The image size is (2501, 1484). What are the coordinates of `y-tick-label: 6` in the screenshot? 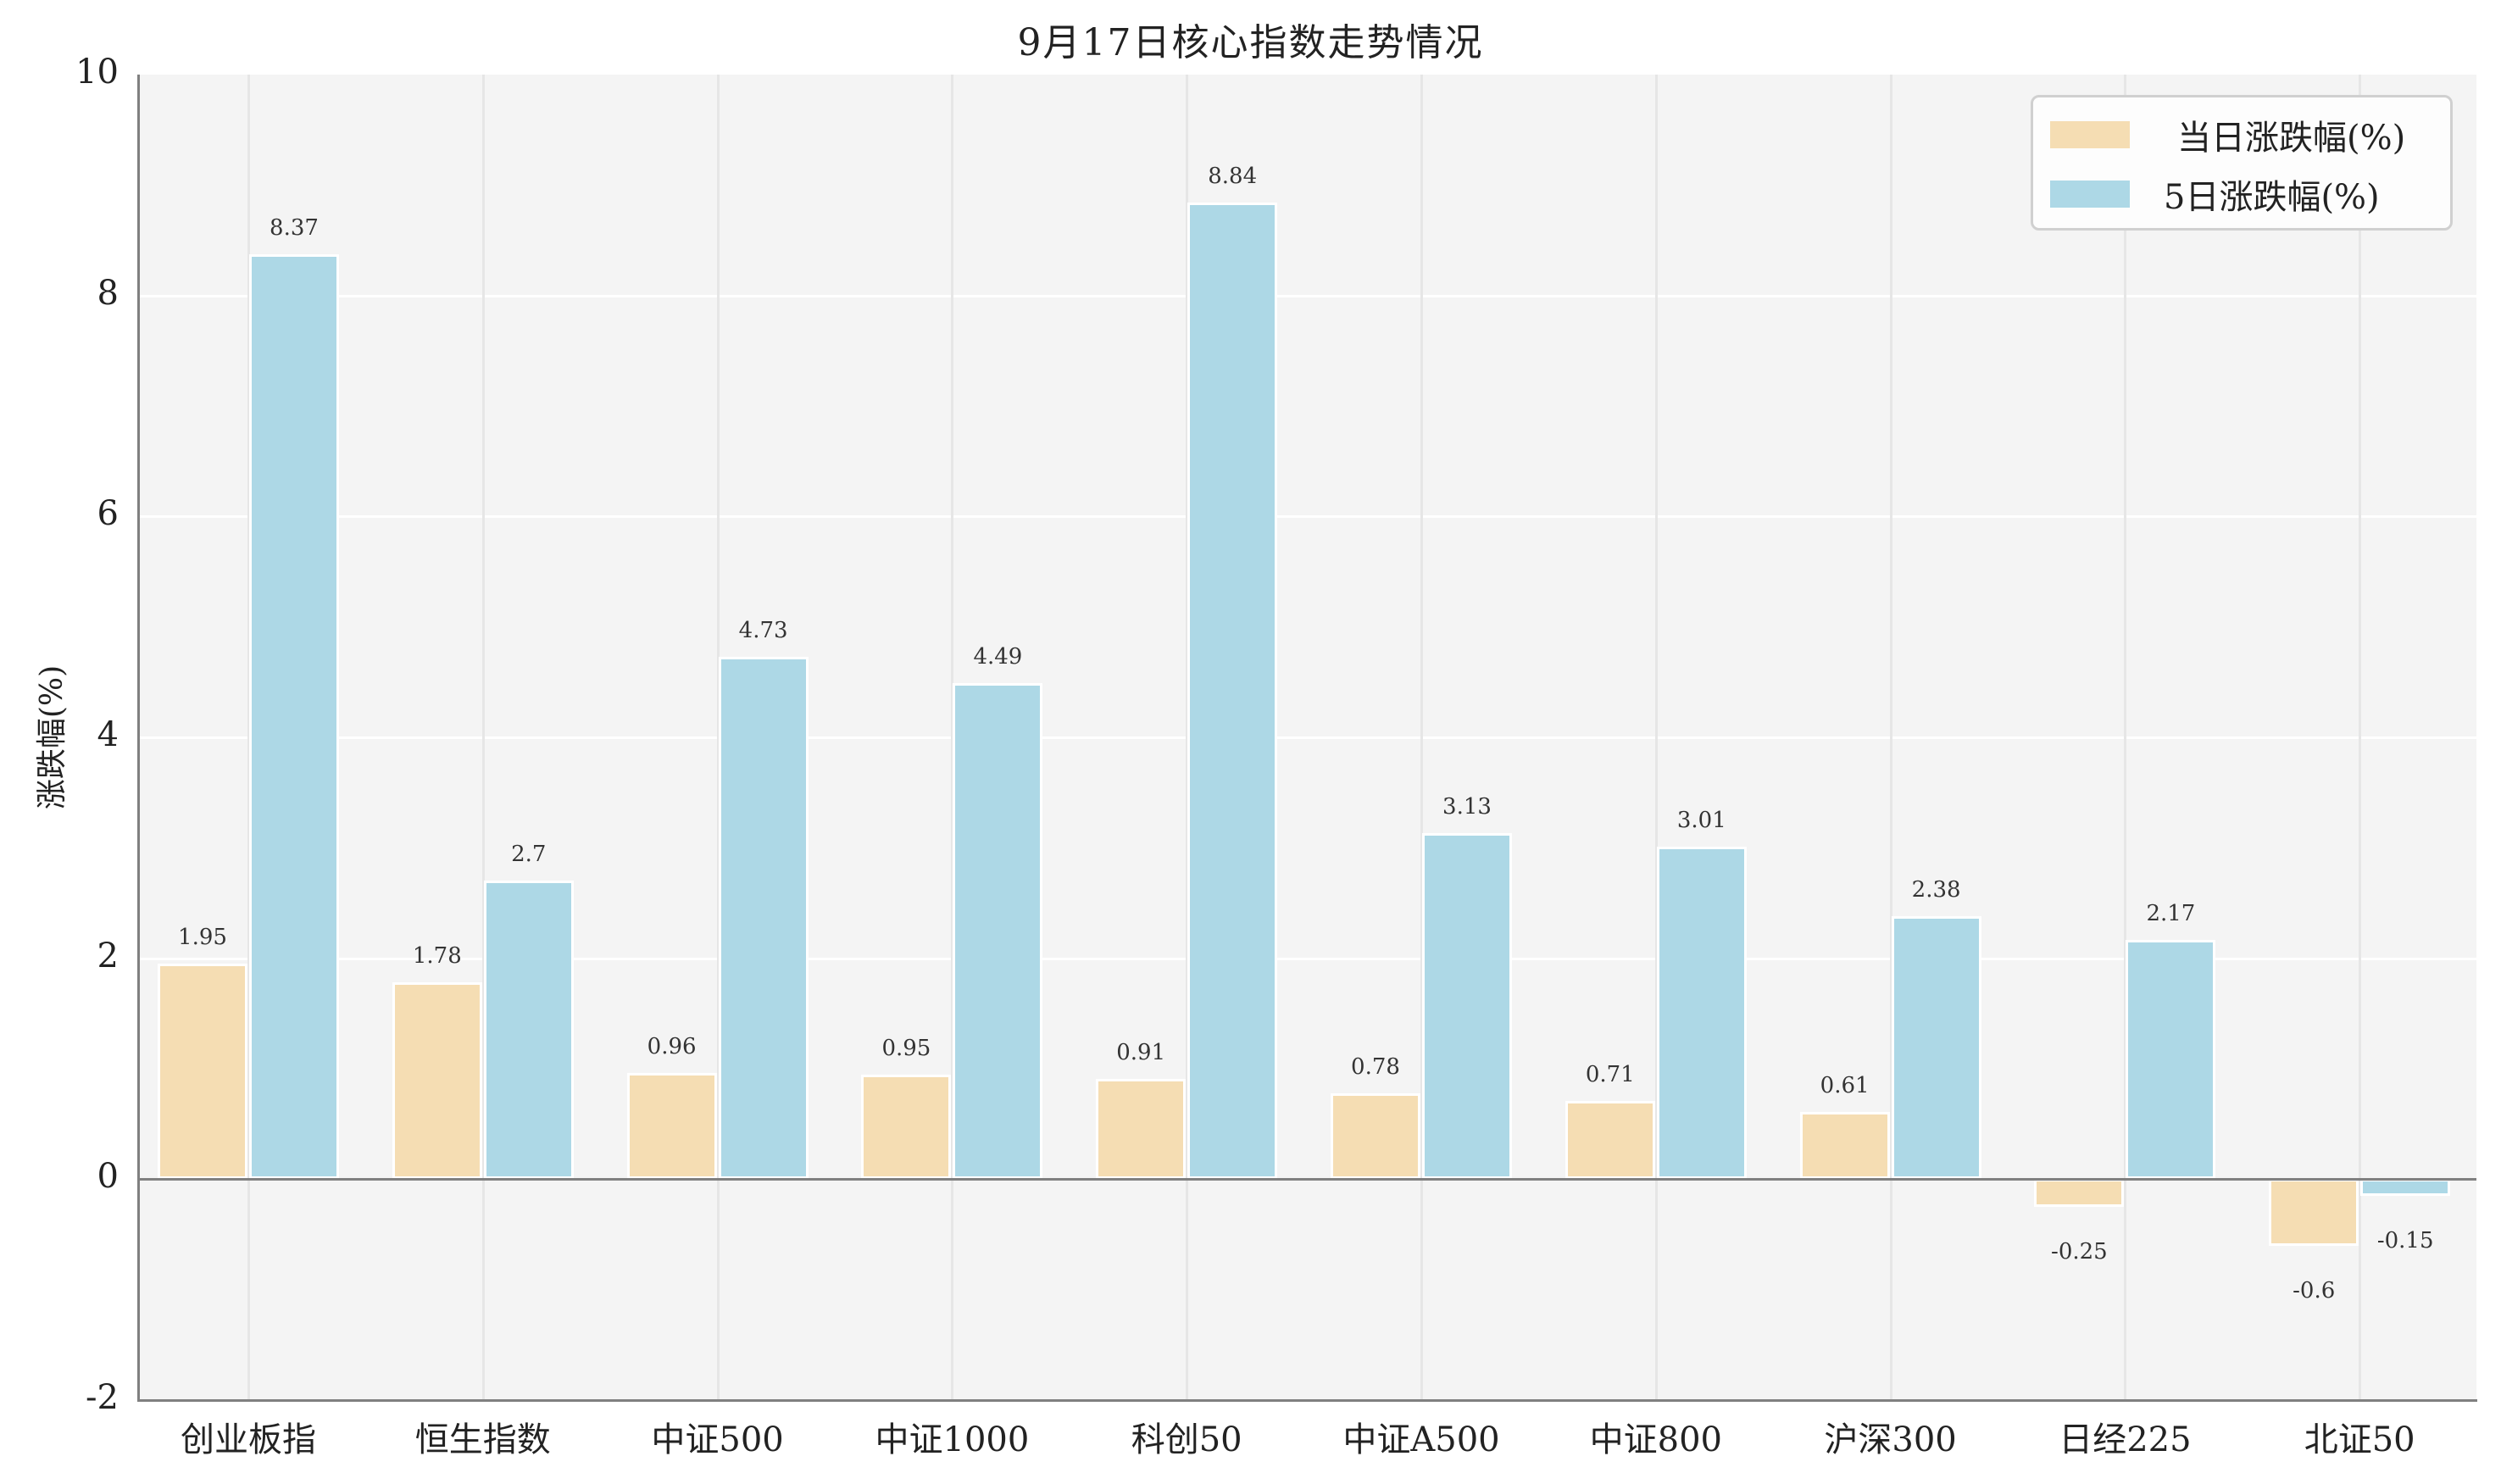 It's located at (108, 514).